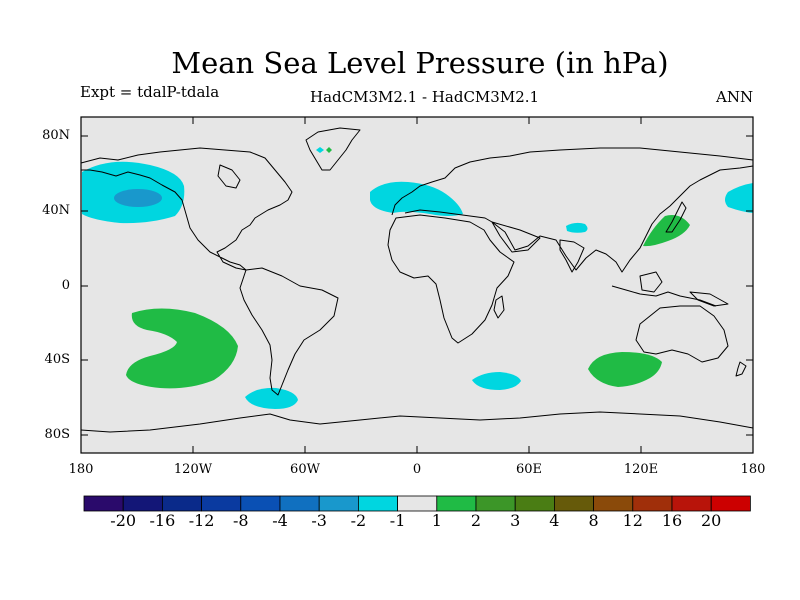 The image size is (800, 600). I want to click on middle-east-low, so click(577, 227).